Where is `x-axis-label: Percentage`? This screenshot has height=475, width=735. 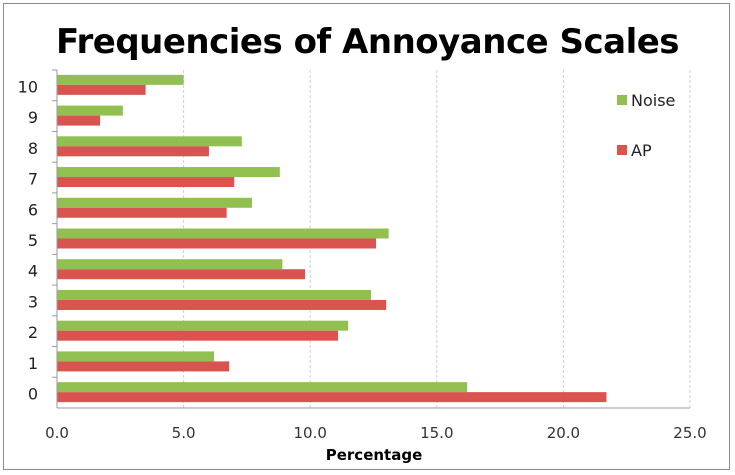
x-axis-label: Percentage is located at coordinates (374, 455).